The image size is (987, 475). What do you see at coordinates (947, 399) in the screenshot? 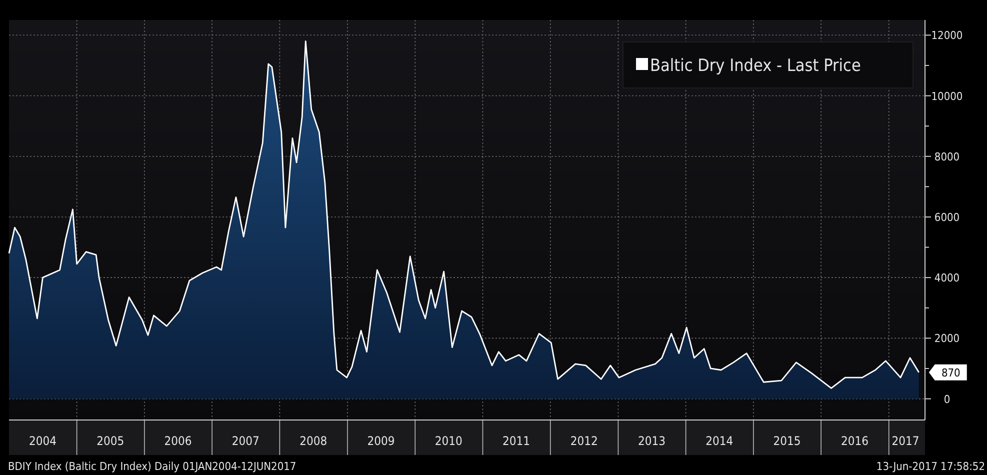
I see `y-tick-label: 0` at bounding box center [947, 399].